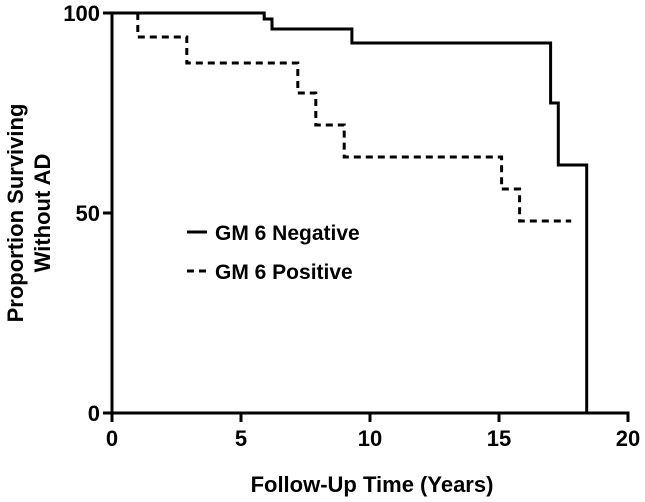  Describe the element at coordinates (81, 13) in the screenshot. I see `y-tick-label: 100` at that location.